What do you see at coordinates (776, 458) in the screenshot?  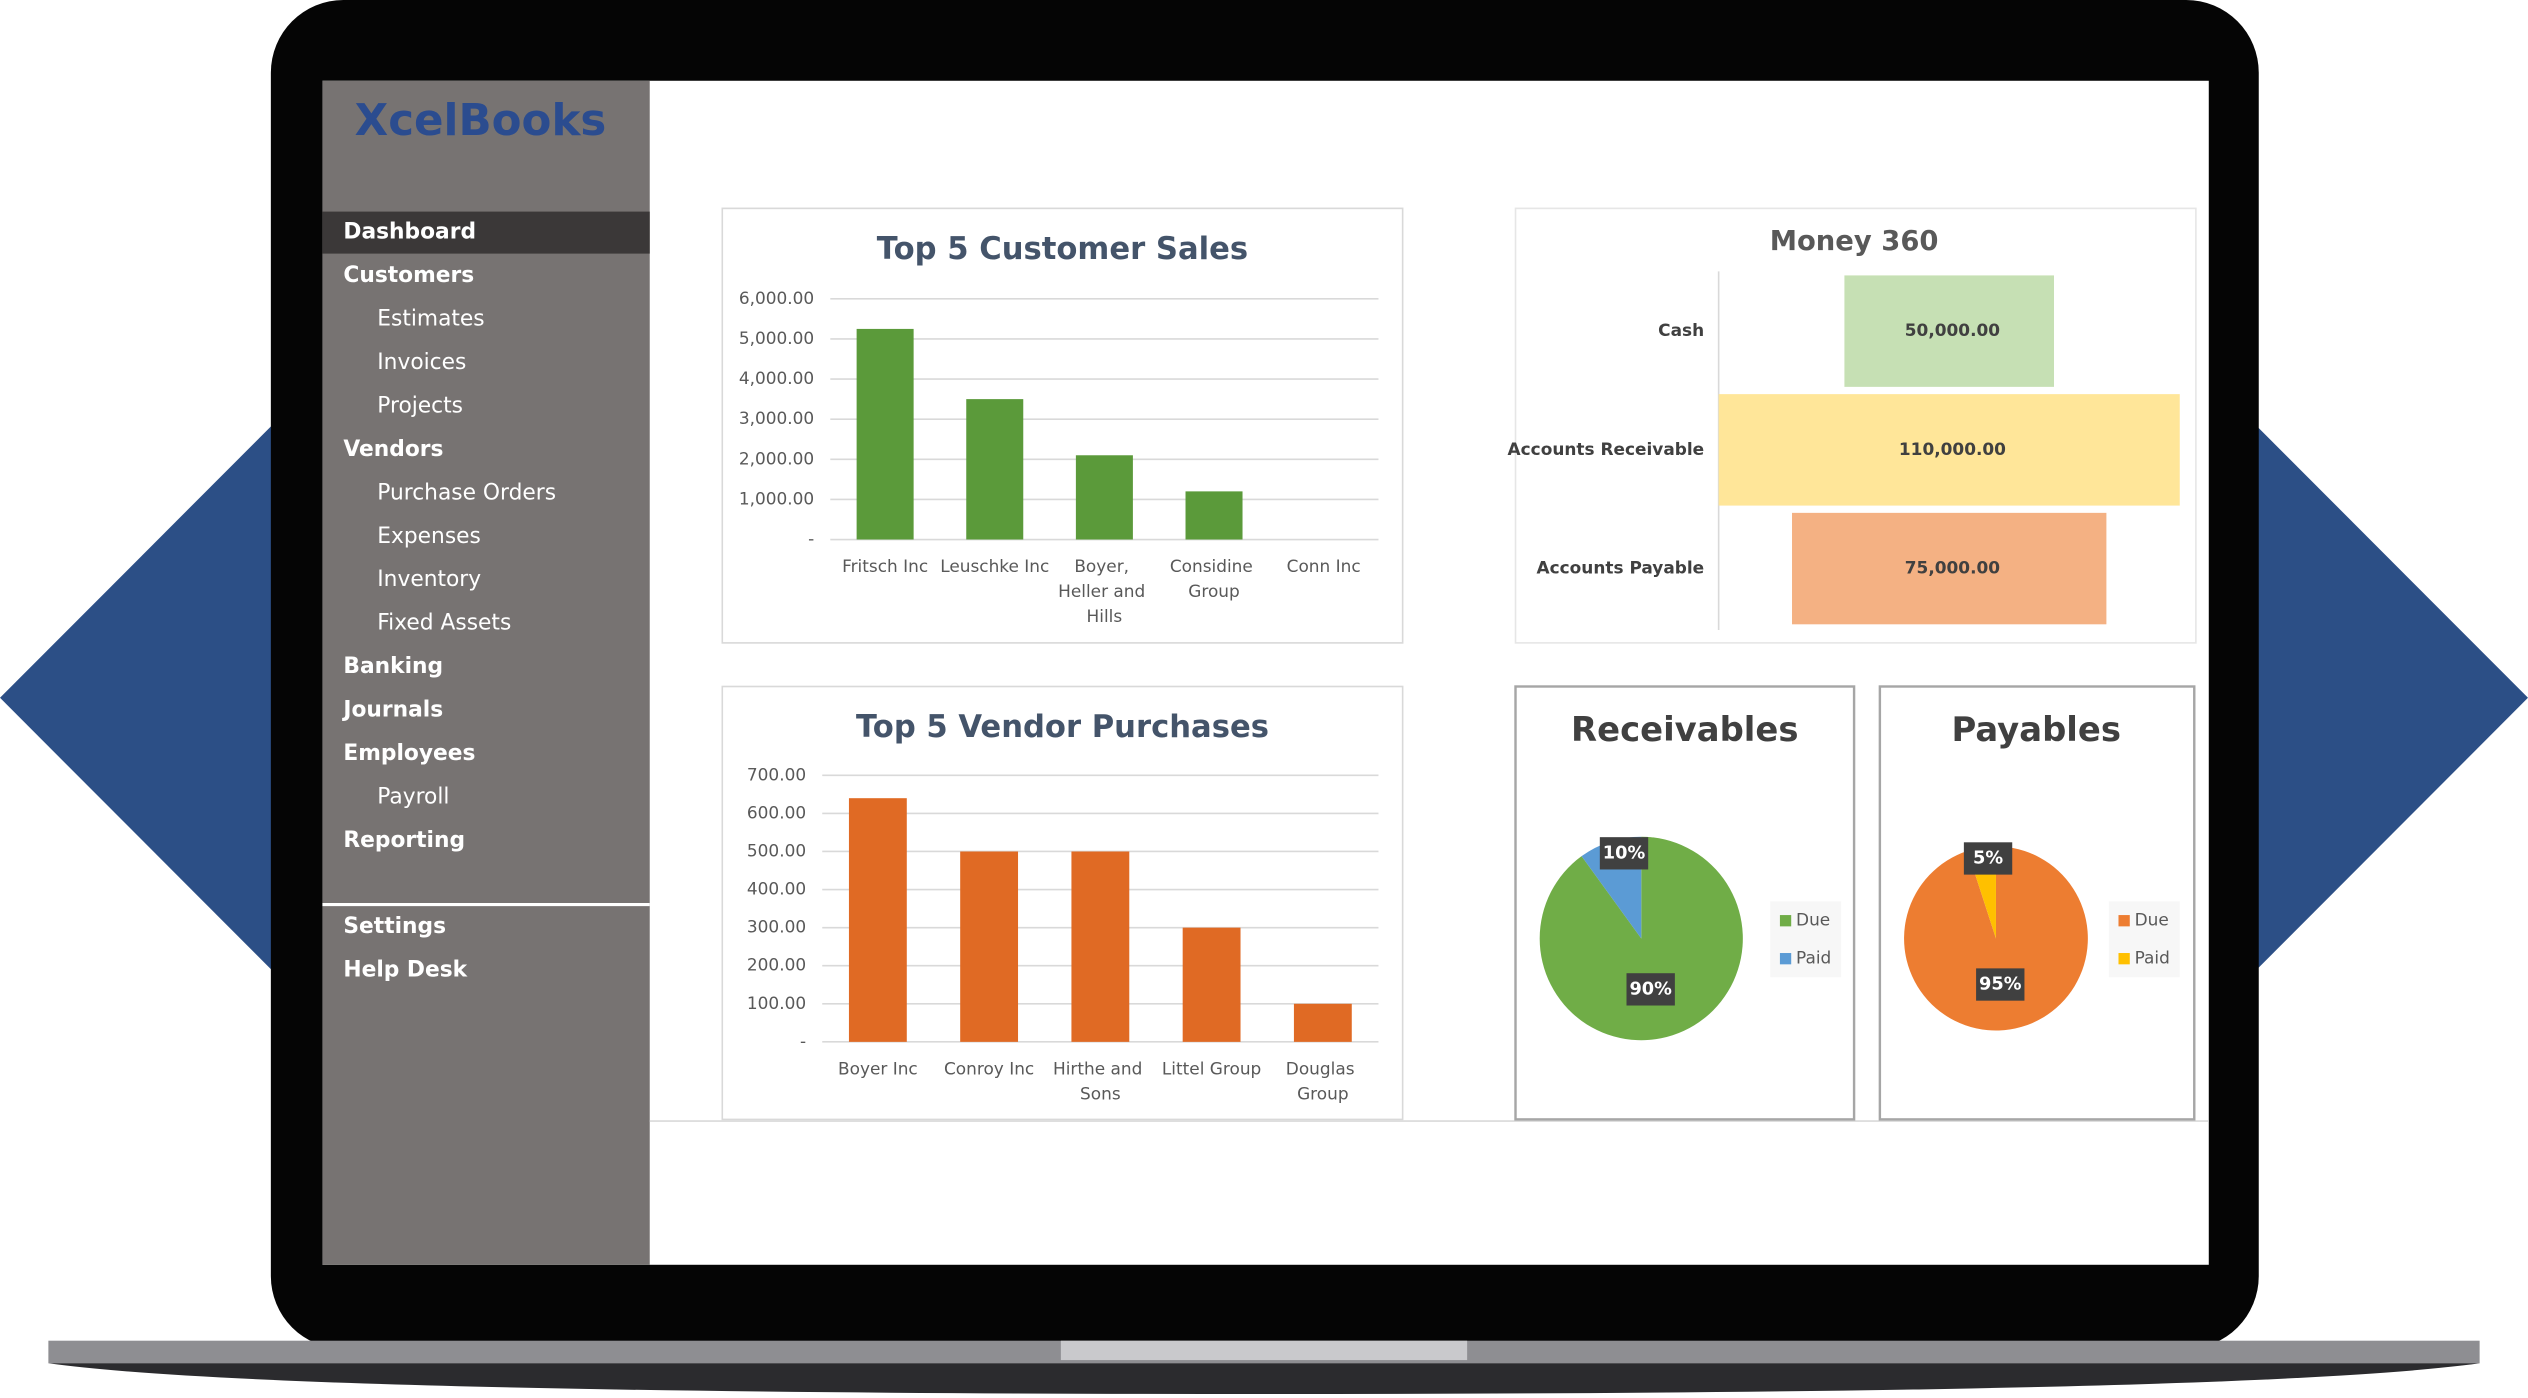 I see `y-tick-label: 2,000.00` at bounding box center [776, 458].